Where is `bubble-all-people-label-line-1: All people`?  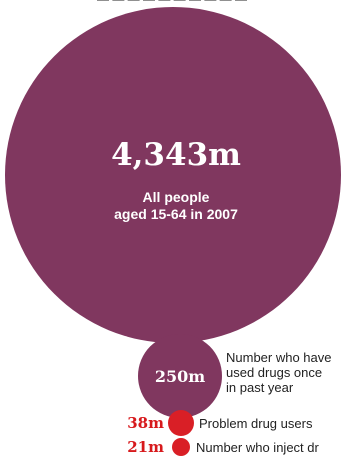 bubble-all-people-label-line-1: All people is located at coordinates (176, 197).